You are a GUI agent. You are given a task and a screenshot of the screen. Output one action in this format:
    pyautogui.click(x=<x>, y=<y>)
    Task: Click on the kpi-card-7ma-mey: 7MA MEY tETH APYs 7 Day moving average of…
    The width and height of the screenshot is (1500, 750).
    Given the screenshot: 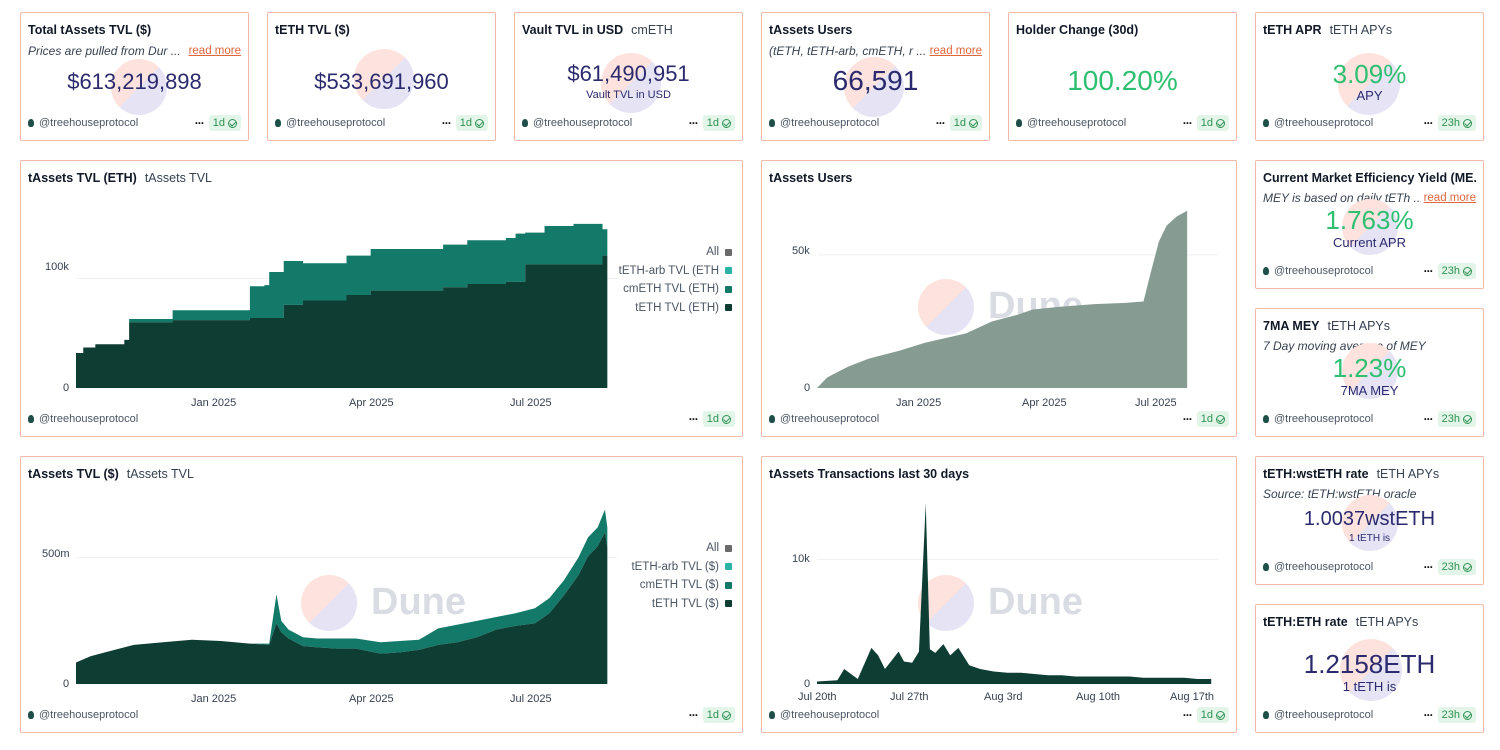 What is the action you would take?
    pyautogui.click(x=1369, y=372)
    